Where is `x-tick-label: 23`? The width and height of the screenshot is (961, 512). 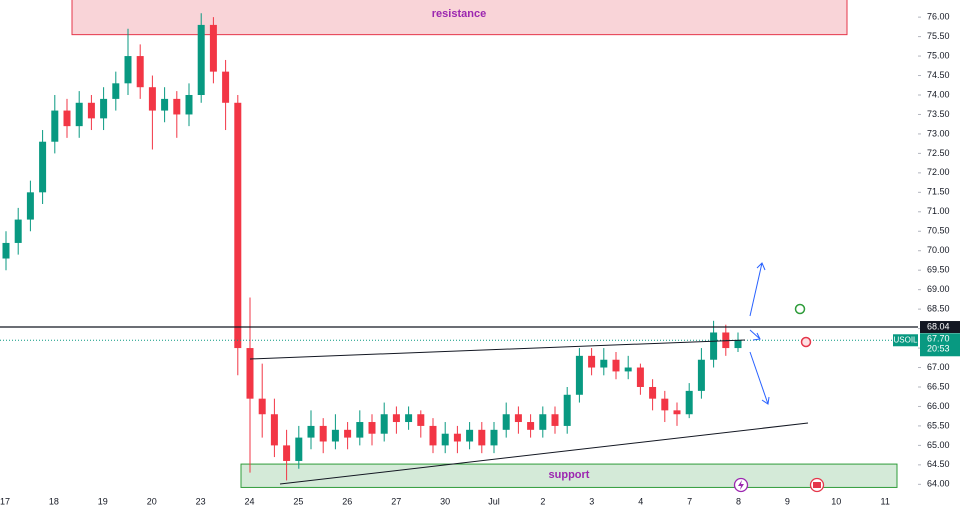
x-tick-label: 23 is located at coordinates (201, 501).